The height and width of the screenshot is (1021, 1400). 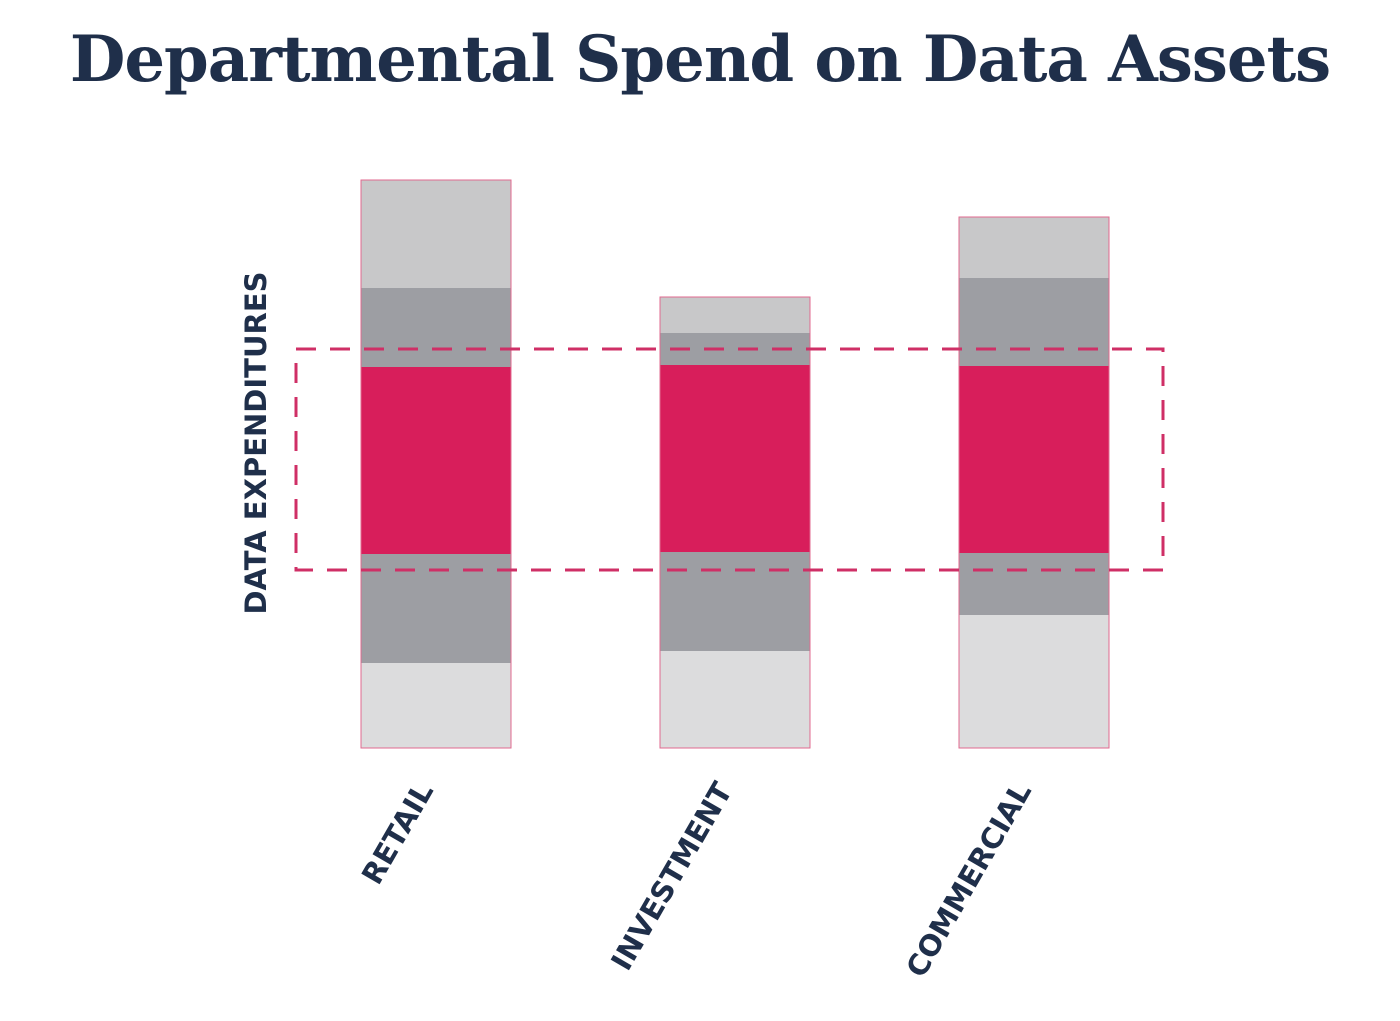 What do you see at coordinates (671, 876) in the screenshot?
I see `category-label-investment: INVESTMENT` at bounding box center [671, 876].